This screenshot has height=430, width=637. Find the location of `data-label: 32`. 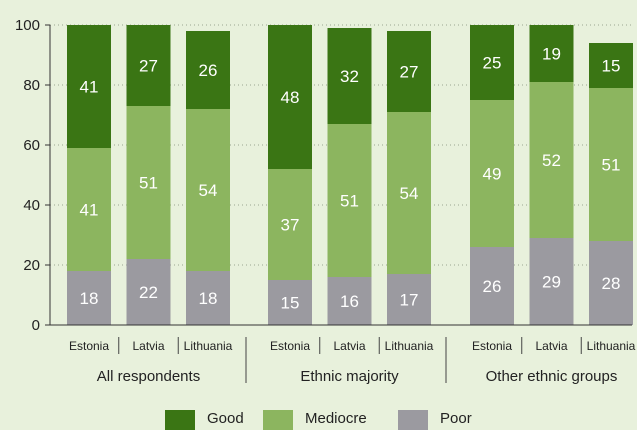

data-label: 32 is located at coordinates (349, 76).